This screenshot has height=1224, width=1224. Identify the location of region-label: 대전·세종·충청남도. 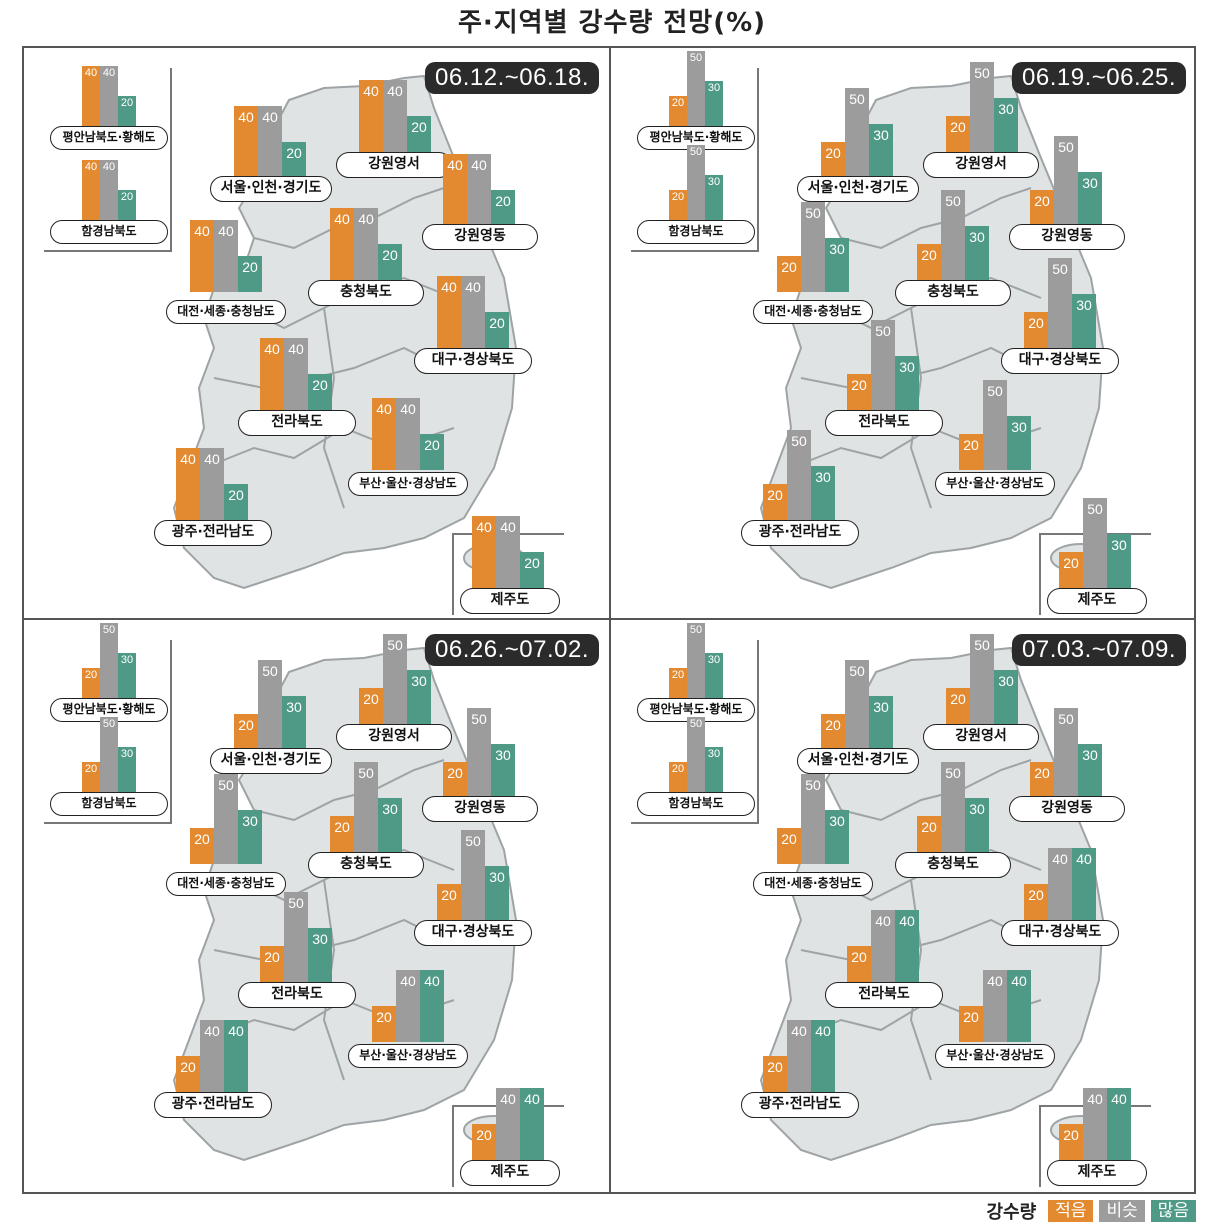
(813, 884).